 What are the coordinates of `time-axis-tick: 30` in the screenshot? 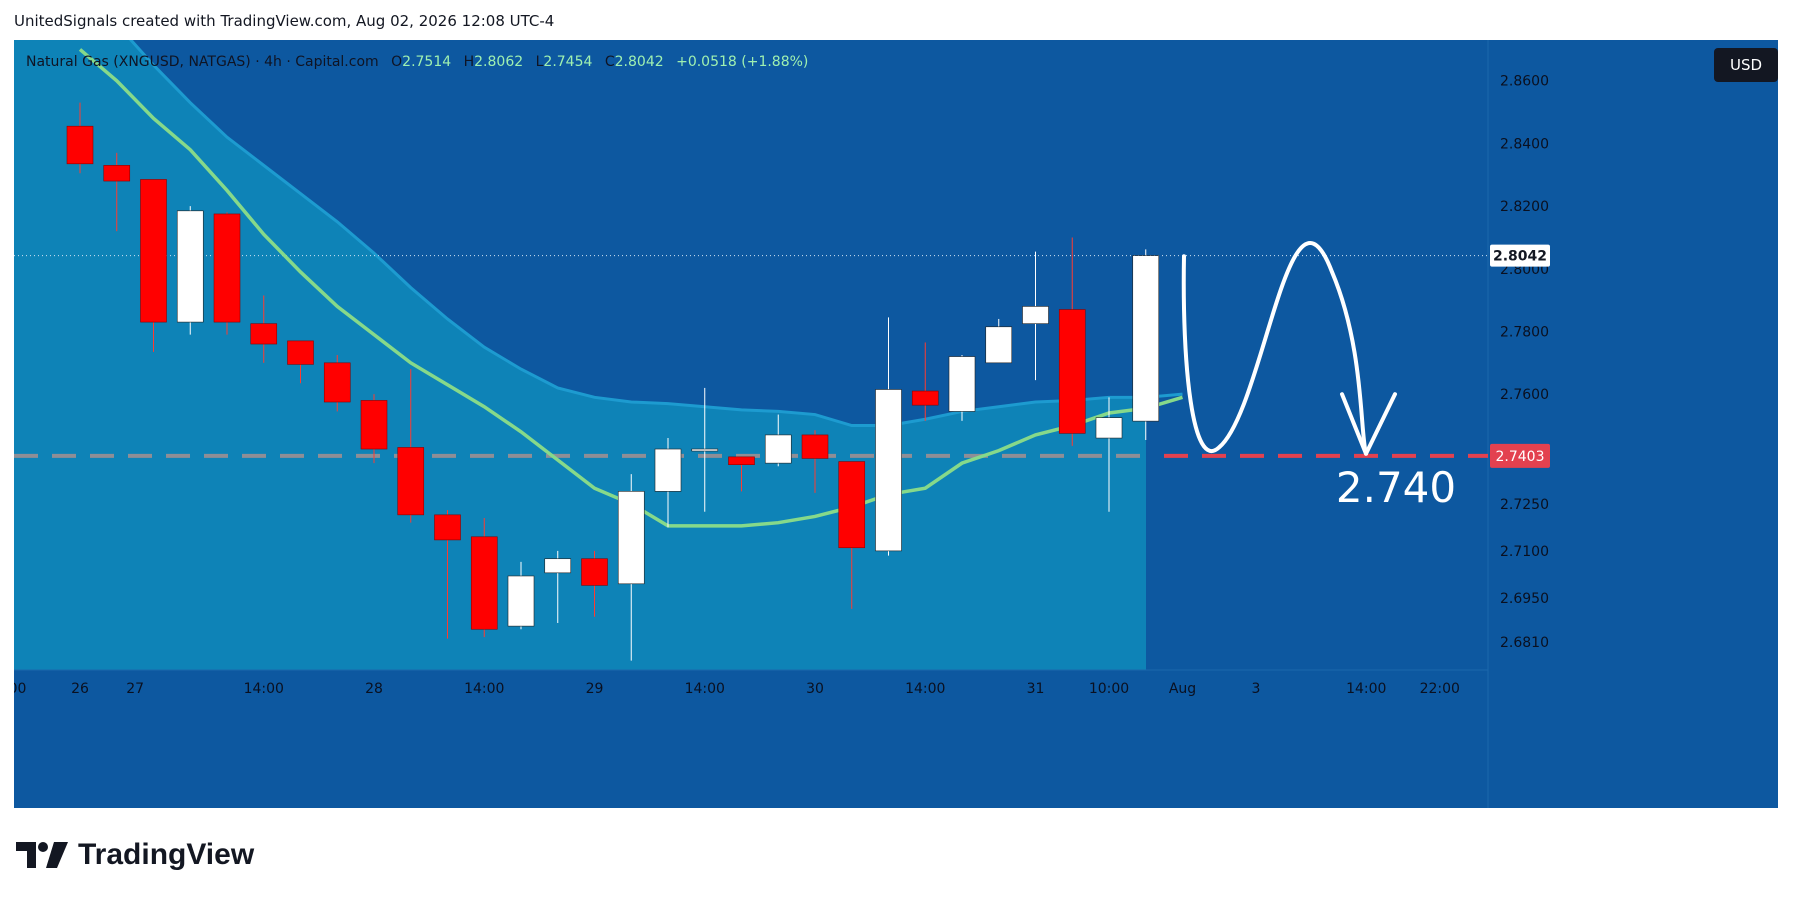 It's located at (815, 689).